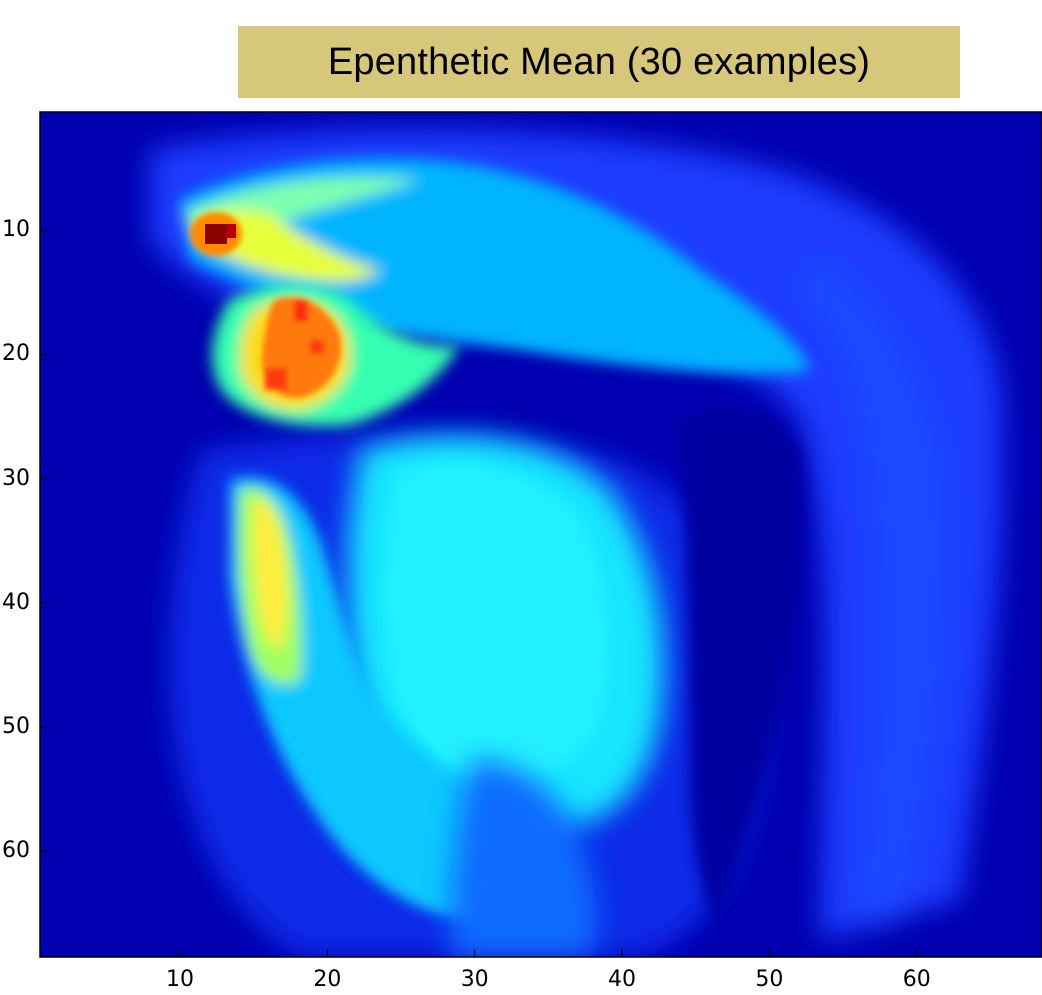 The image size is (1042, 995). I want to click on y-tick-label: 60, so click(16, 851).